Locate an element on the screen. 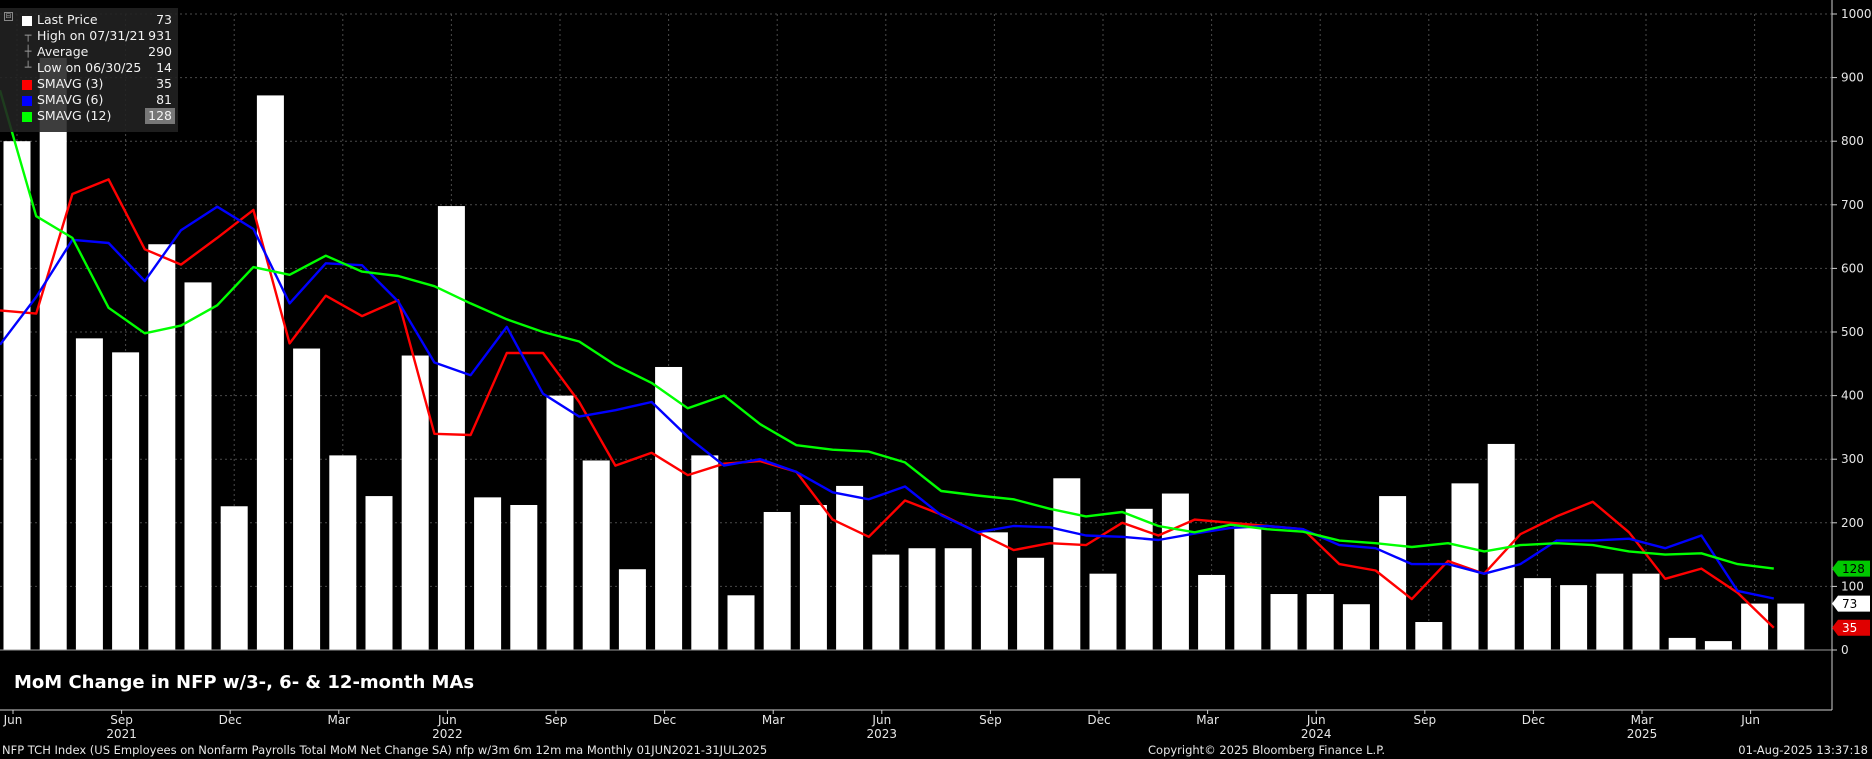  legend-row: SMAVG (6) 81 is located at coordinates (89, 100).